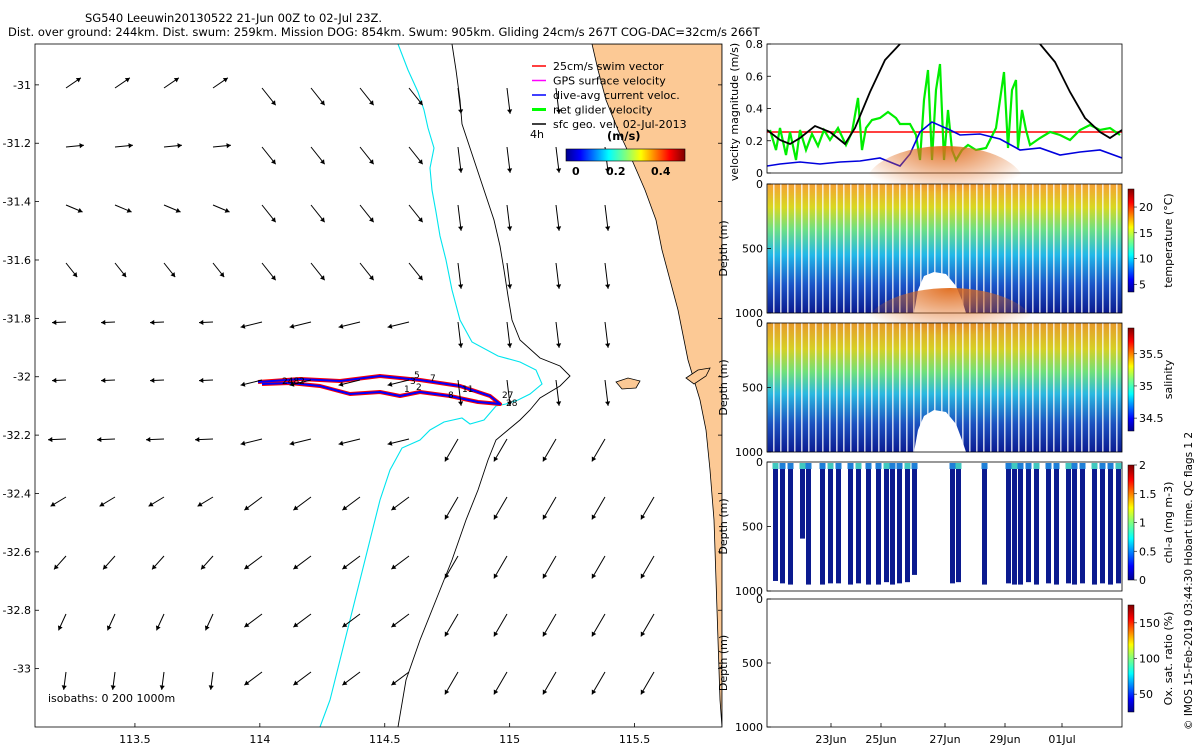 This screenshot has height=750, width=1200. I want to click on depth-ylabel: Depth (m), so click(723, 387).